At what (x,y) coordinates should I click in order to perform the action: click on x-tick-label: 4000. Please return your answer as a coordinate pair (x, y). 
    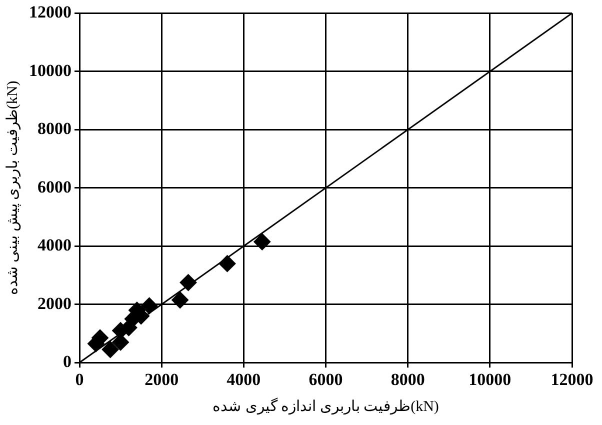
    Looking at the image, I should click on (243, 380).